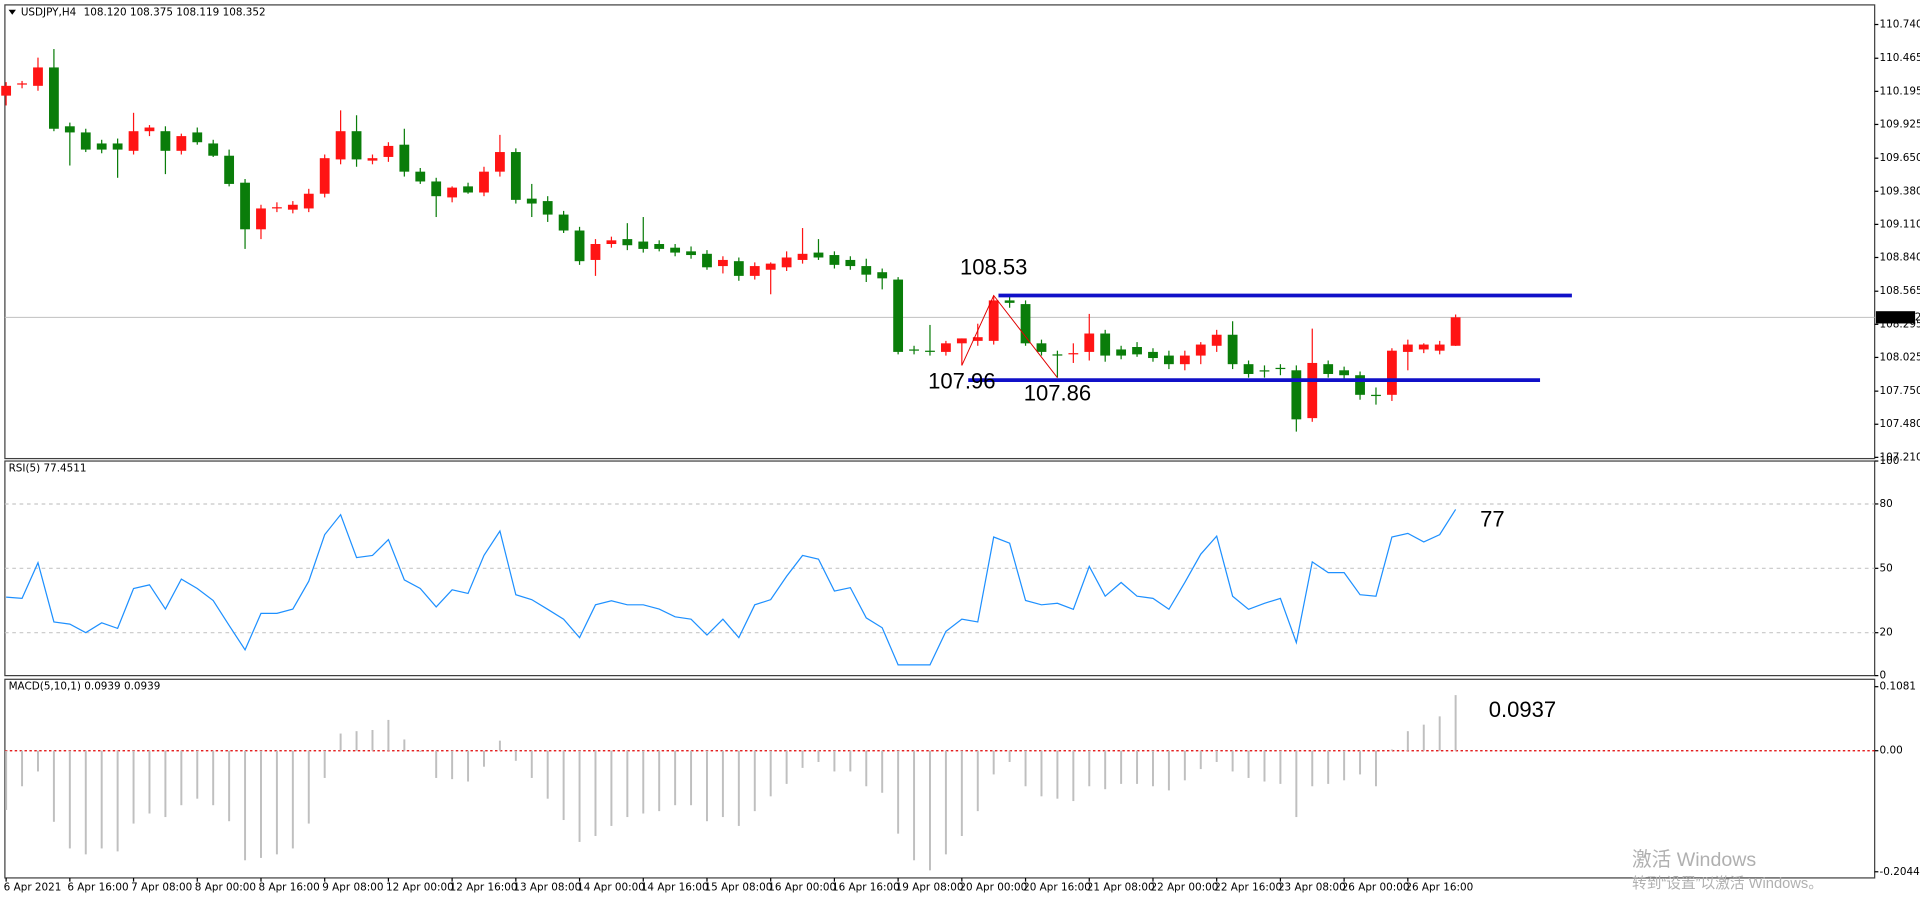  Describe the element at coordinates (1900, 257) in the screenshot. I see `y-tick-label: 108.840` at that location.